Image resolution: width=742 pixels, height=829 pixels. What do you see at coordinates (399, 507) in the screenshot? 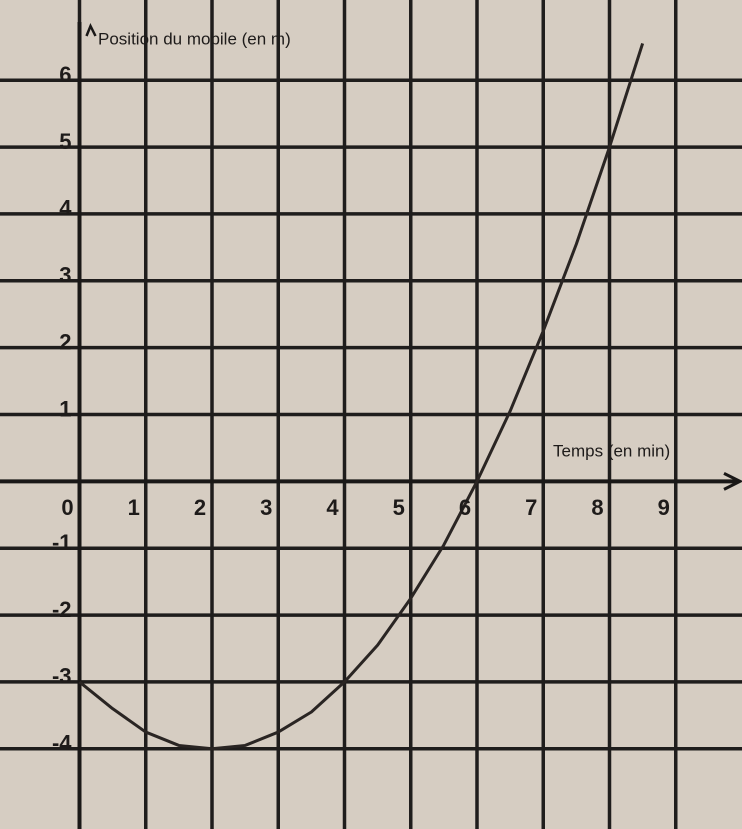
I see `x-tick-label: 5` at bounding box center [399, 507].